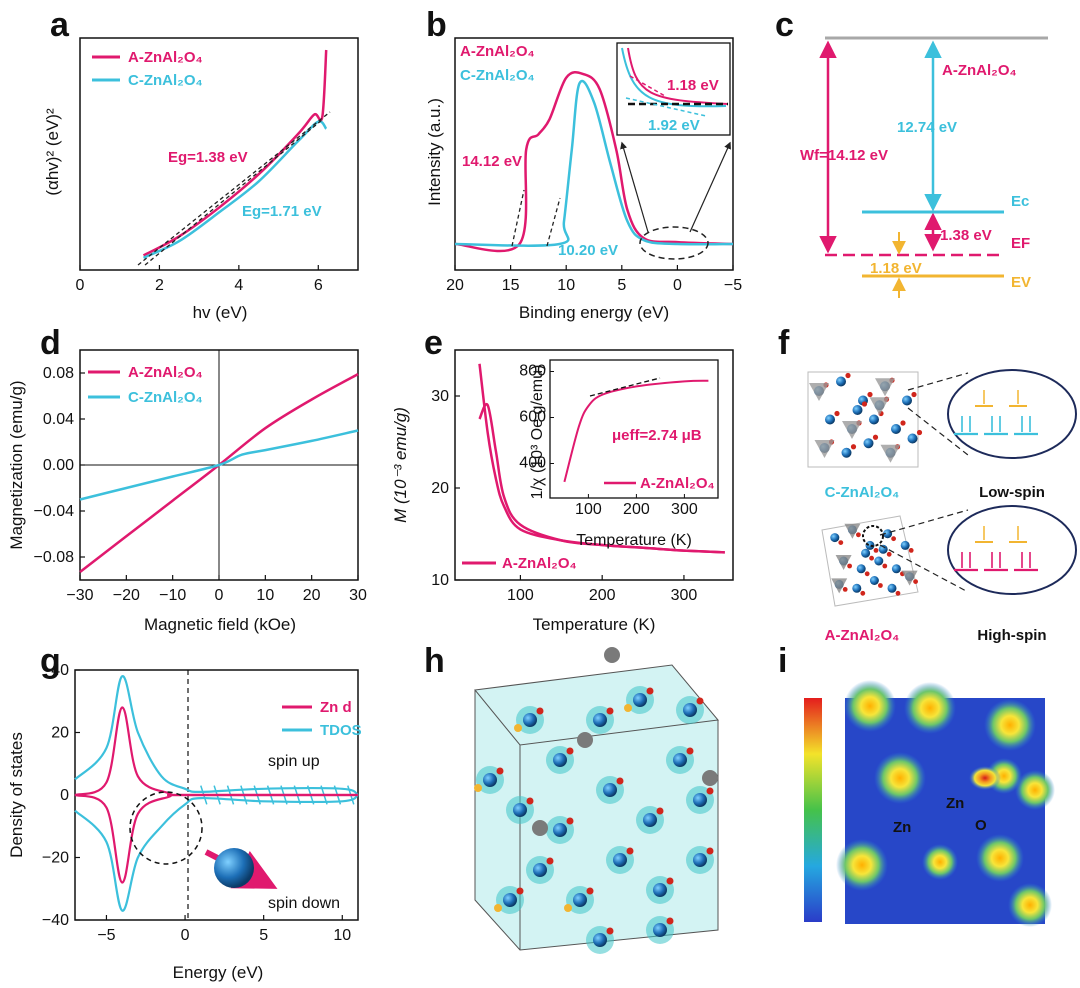 This screenshot has width=1080, height=988. What do you see at coordinates (126, 595) in the screenshot?
I see `x-tick-label-d-1: −20` at bounding box center [126, 595].